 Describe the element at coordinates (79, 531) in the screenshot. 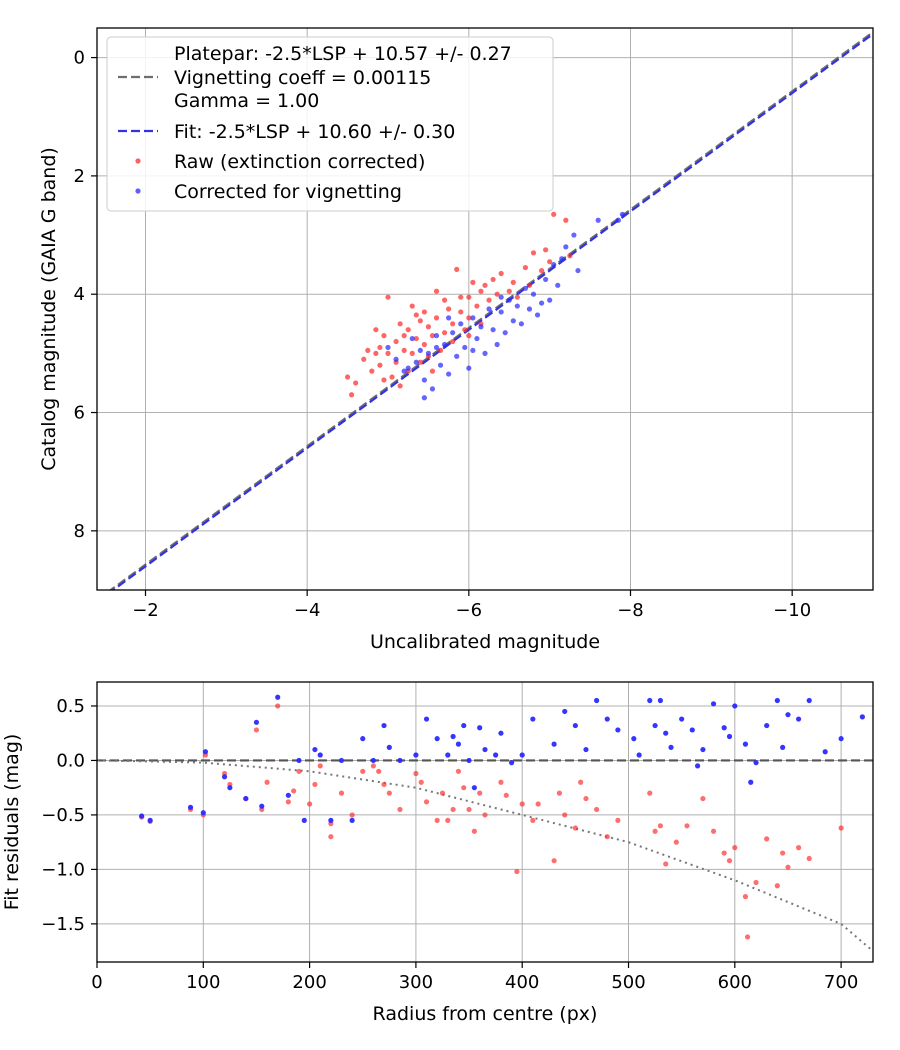

I see `top-y-tick-label: 8` at that location.